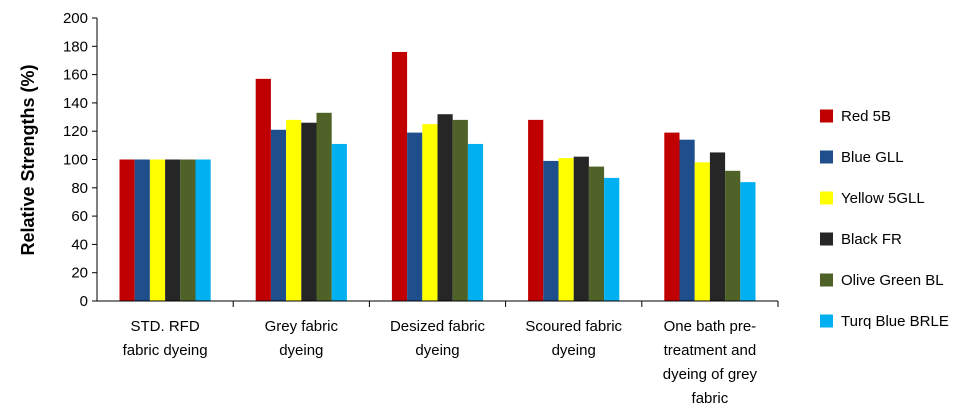 The height and width of the screenshot is (414, 971). I want to click on y-tick-label: 0, so click(84, 301).